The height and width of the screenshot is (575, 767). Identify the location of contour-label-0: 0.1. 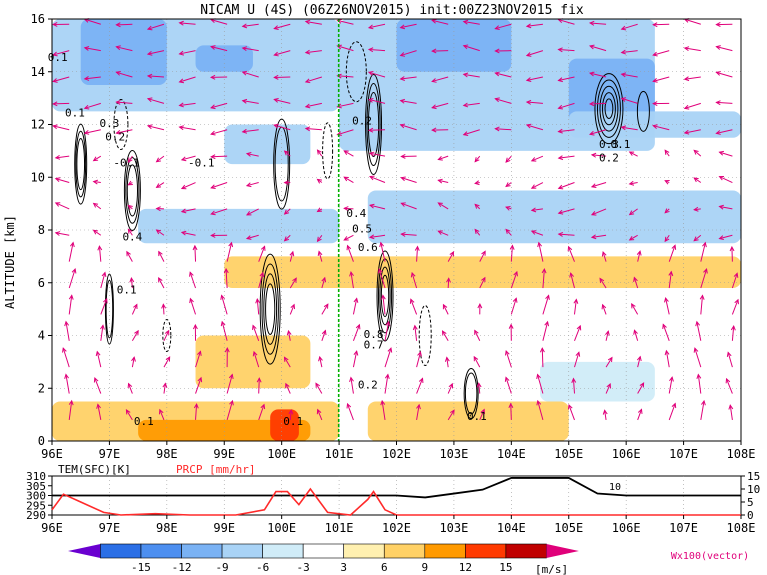
(58, 57).